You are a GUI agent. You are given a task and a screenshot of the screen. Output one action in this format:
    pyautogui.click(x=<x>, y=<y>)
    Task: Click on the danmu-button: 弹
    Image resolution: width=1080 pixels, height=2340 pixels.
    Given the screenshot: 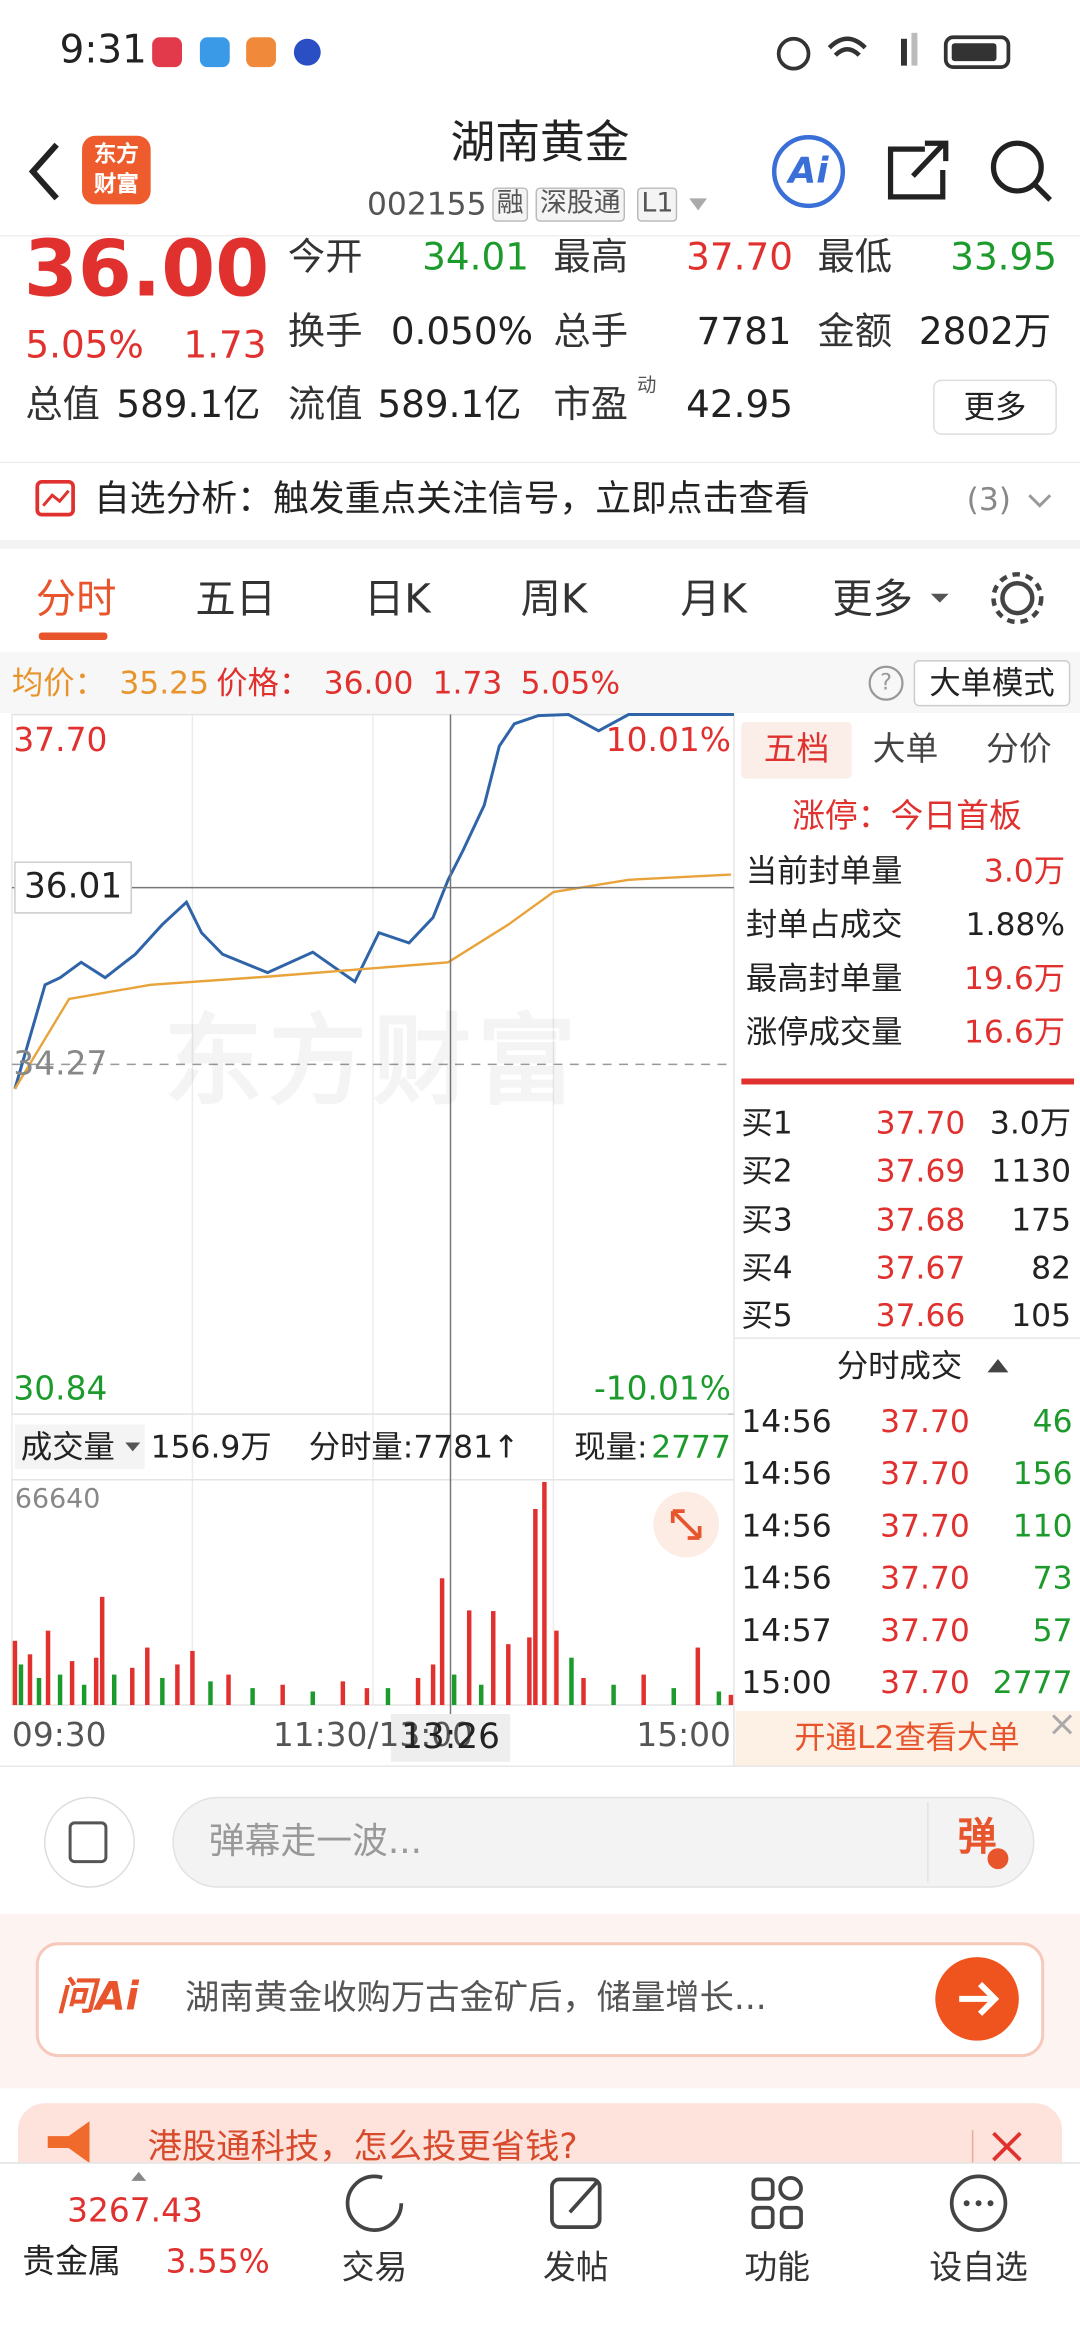 What is the action you would take?
    pyautogui.click(x=977, y=1838)
    